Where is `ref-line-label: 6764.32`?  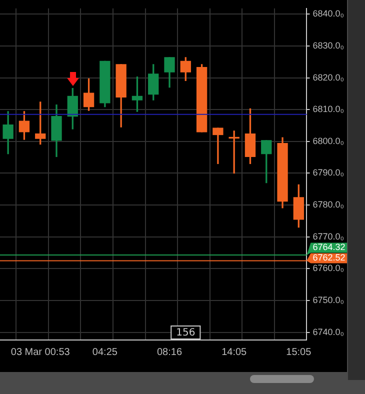 ref-line-label: 6764.32 is located at coordinates (329, 247).